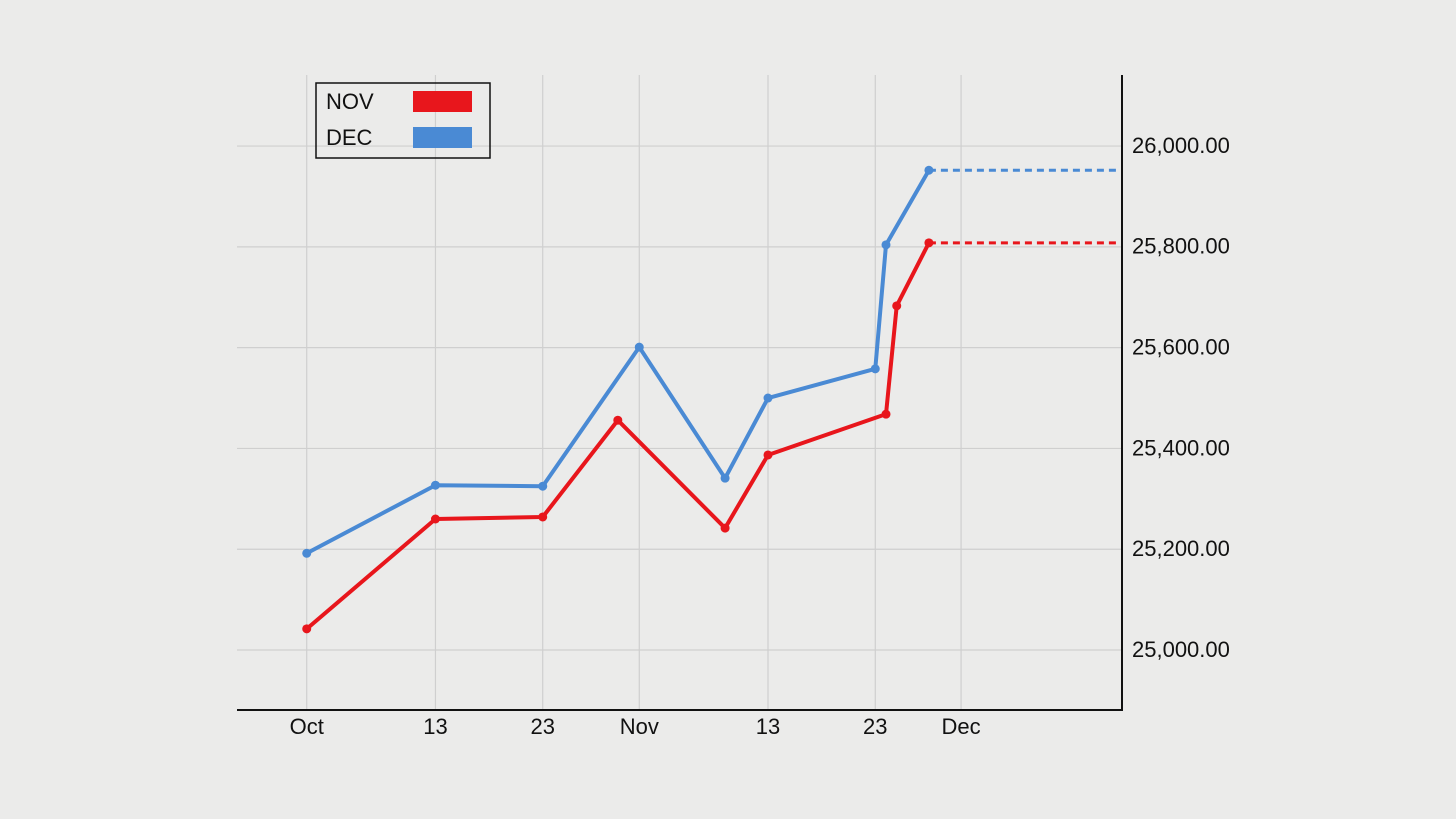  I want to click on y-tick-label: 25,000.00, so click(1181, 649).